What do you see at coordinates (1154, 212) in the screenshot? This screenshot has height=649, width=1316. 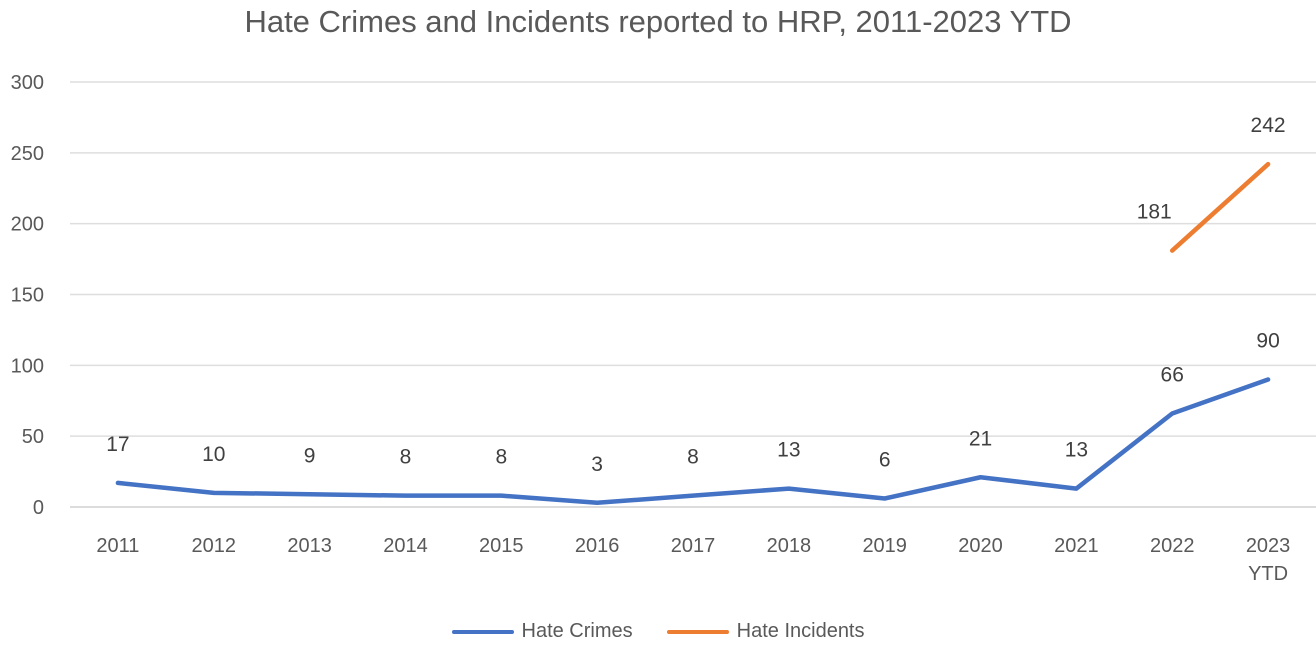 I see `data-label-hate-incidents: 181` at bounding box center [1154, 212].